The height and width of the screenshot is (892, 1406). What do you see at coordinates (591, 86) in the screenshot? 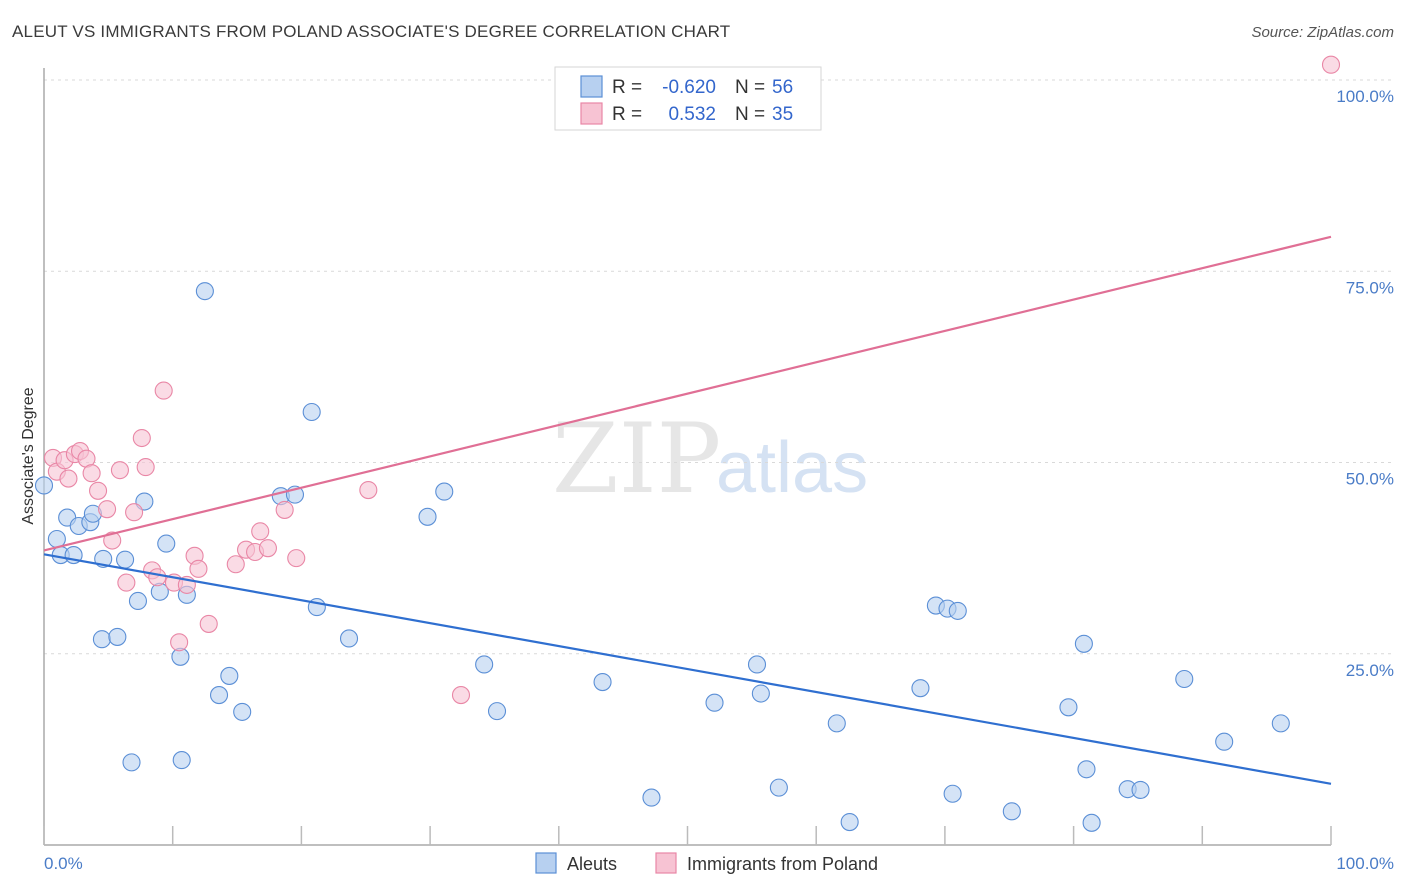
I see `legend-swatch-aleuts` at bounding box center [591, 86].